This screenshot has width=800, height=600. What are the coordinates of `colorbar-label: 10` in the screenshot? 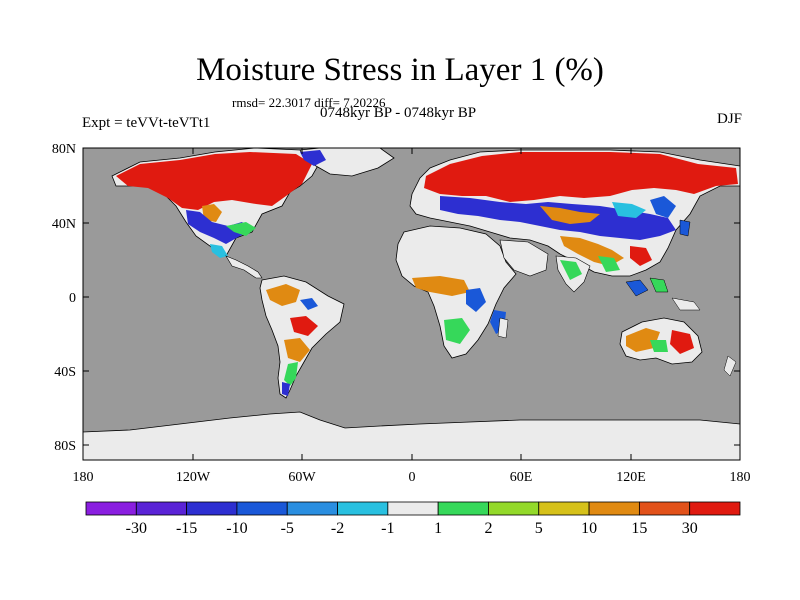 It's located at (589, 528).